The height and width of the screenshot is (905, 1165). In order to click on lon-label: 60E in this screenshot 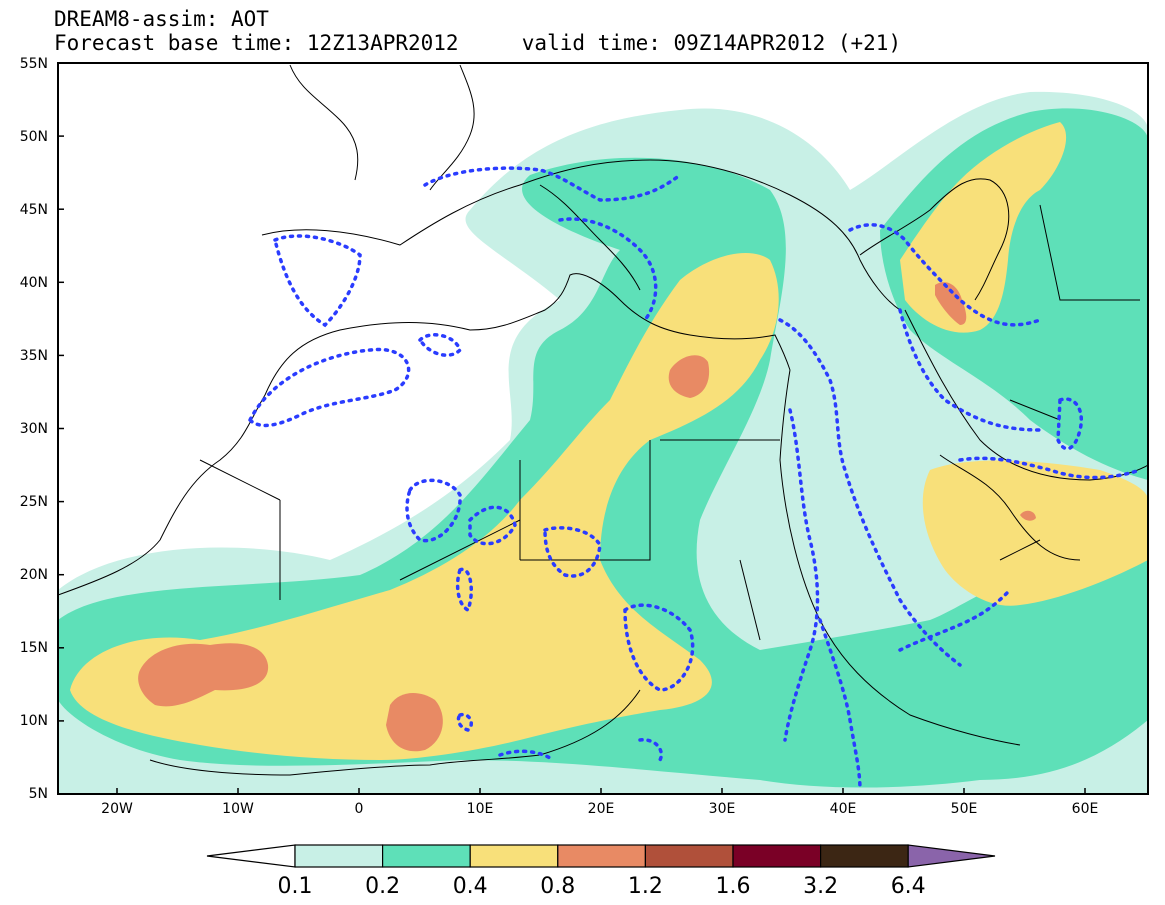, I will do `click(1085, 809)`.